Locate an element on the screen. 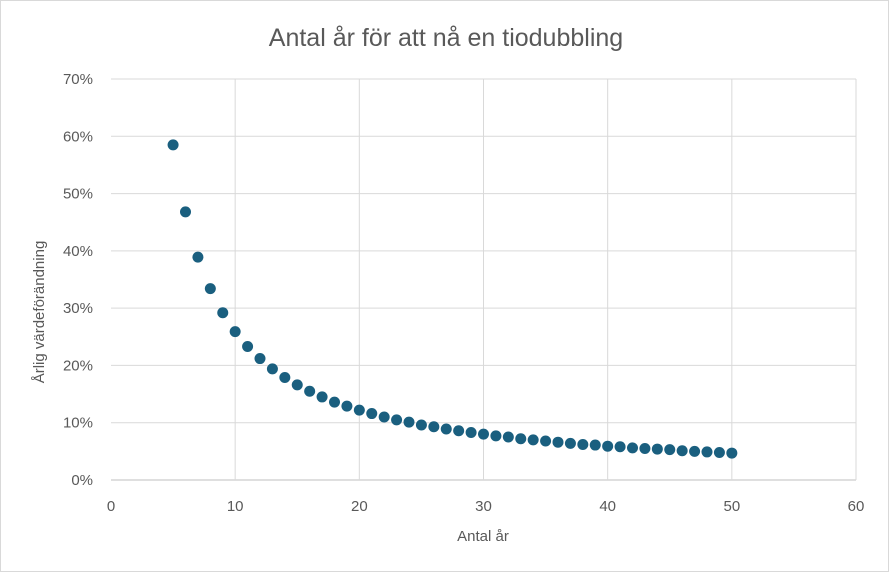 The image size is (889, 578). y-tick-label: 10% is located at coordinates (78, 423).